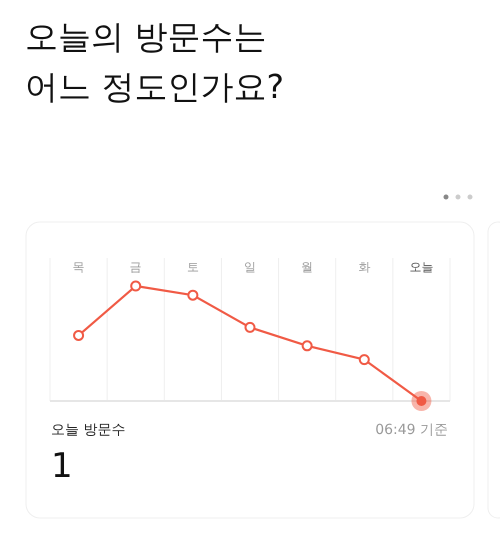 Image resolution: width=500 pixels, height=536 pixels. What do you see at coordinates (307, 267) in the screenshot?
I see `x-tick-label: 월` at bounding box center [307, 267].